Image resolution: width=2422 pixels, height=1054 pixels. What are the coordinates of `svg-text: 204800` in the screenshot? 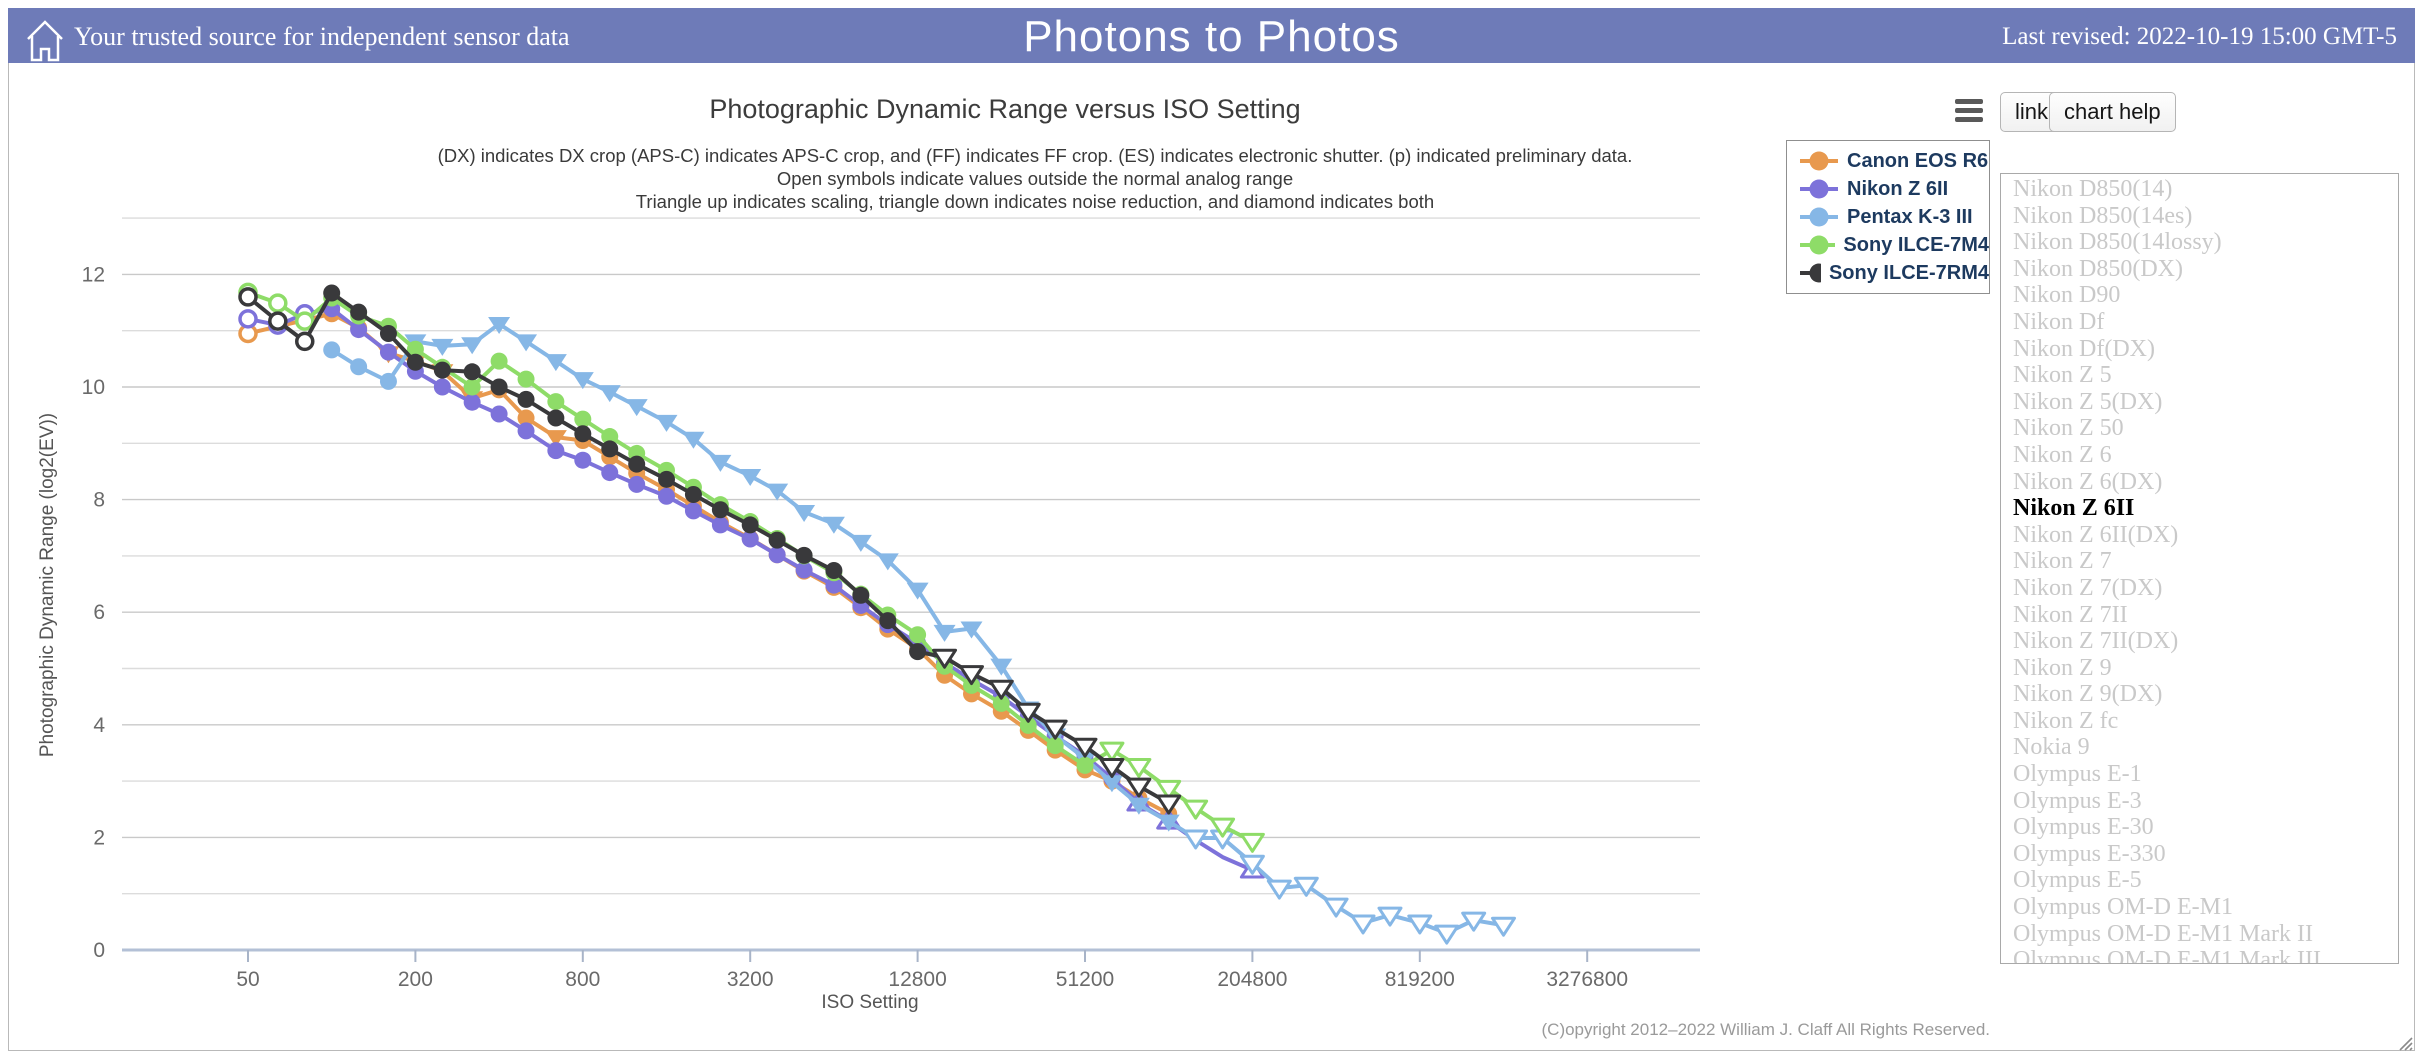 It's located at (1252, 979).